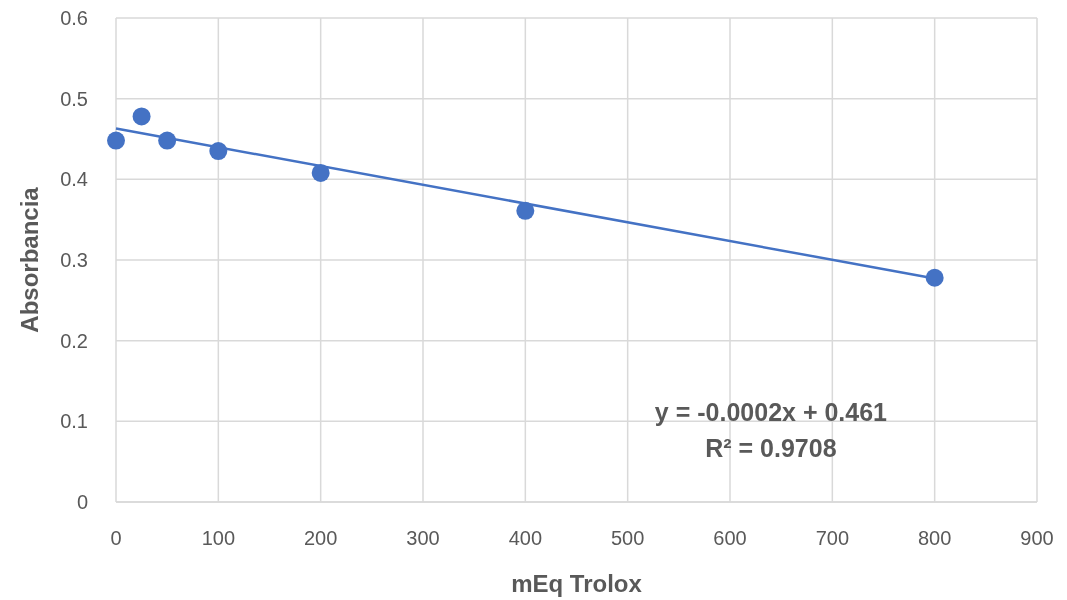 The height and width of the screenshot is (600, 1067). Describe the element at coordinates (218, 538) in the screenshot. I see `x-tick-label: 100` at that location.